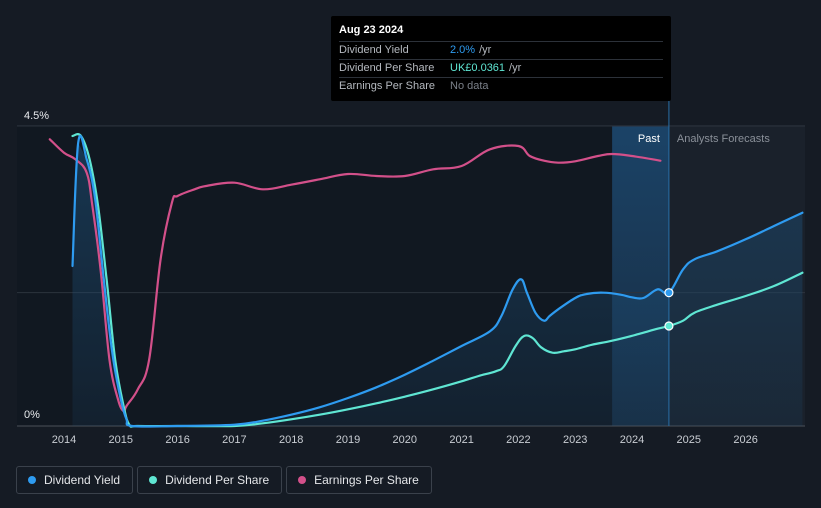 Image resolution: width=821 pixels, height=508 pixels. I want to click on analysts-forecasts-label: Analysts Forecasts, so click(723, 139).